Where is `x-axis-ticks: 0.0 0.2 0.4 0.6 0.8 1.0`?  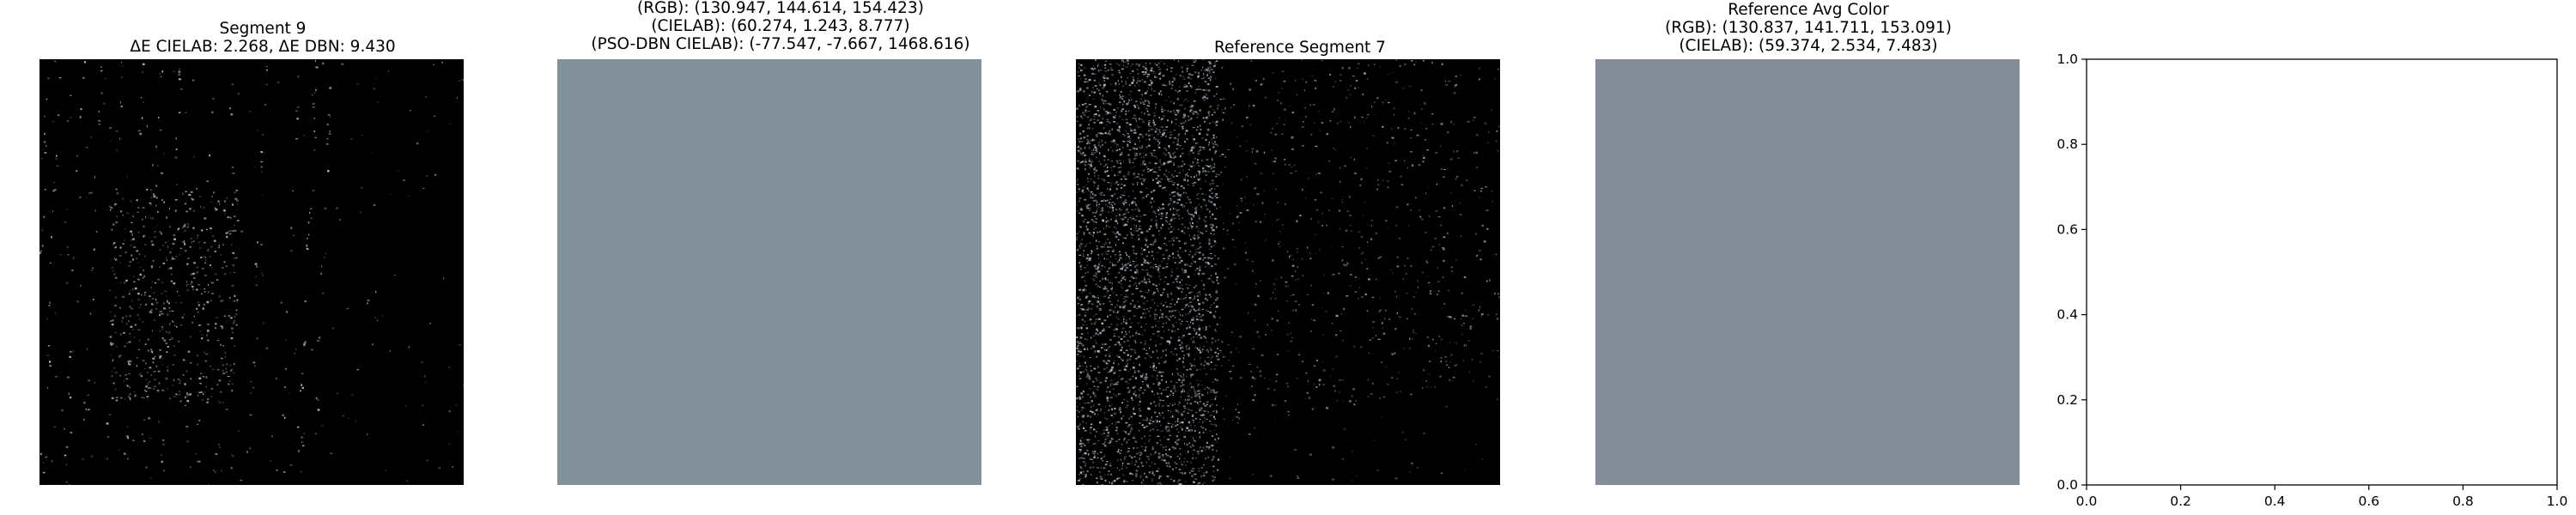 x-axis-ticks: 0.0 0.2 0.4 0.6 0.8 1.0 is located at coordinates (2322, 497).